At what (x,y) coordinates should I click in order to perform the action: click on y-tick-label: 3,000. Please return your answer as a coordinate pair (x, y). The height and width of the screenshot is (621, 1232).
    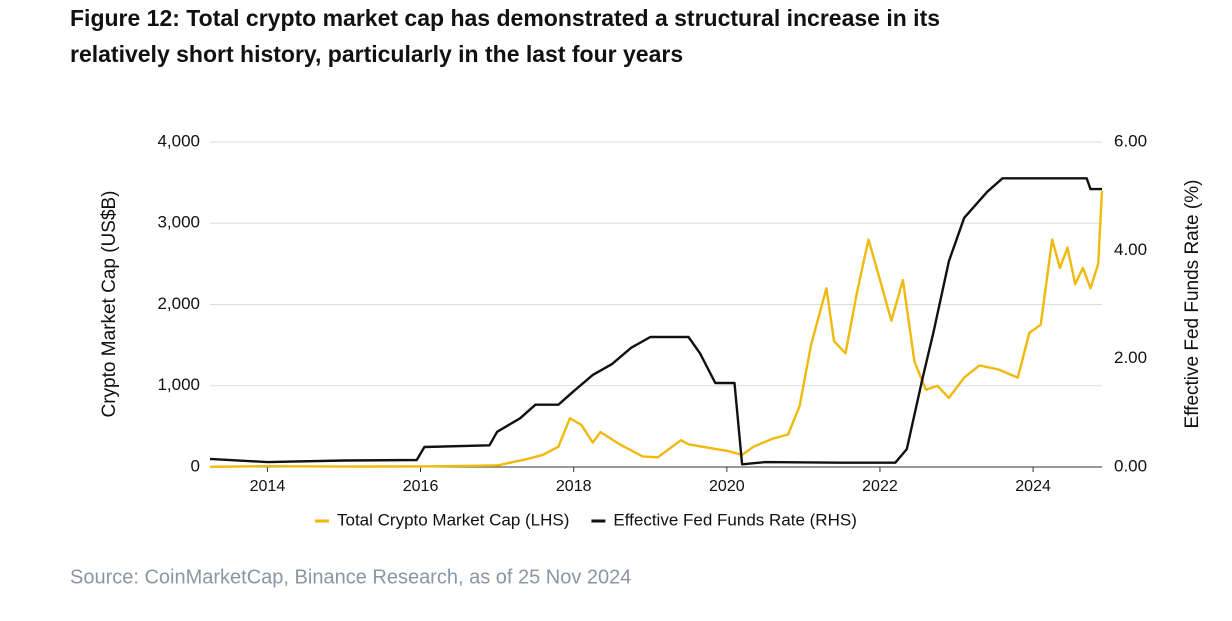
    Looking at the image, I should click on (178, 222).